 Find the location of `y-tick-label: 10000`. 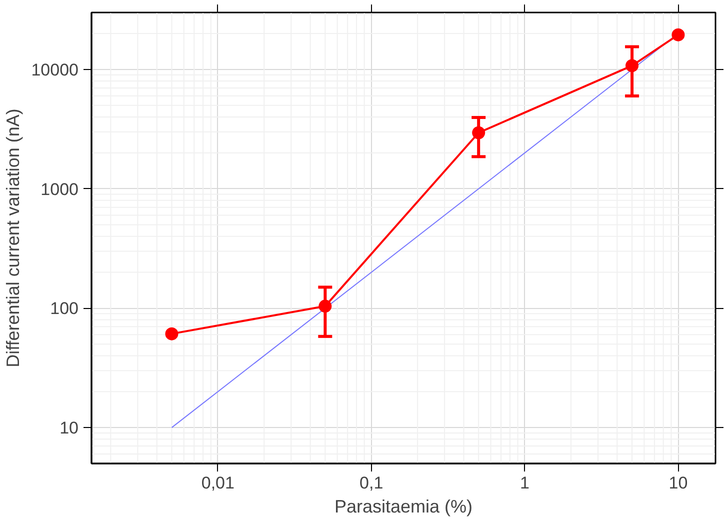

y-tick-label: 10000 is located at coordinates (55, 70).